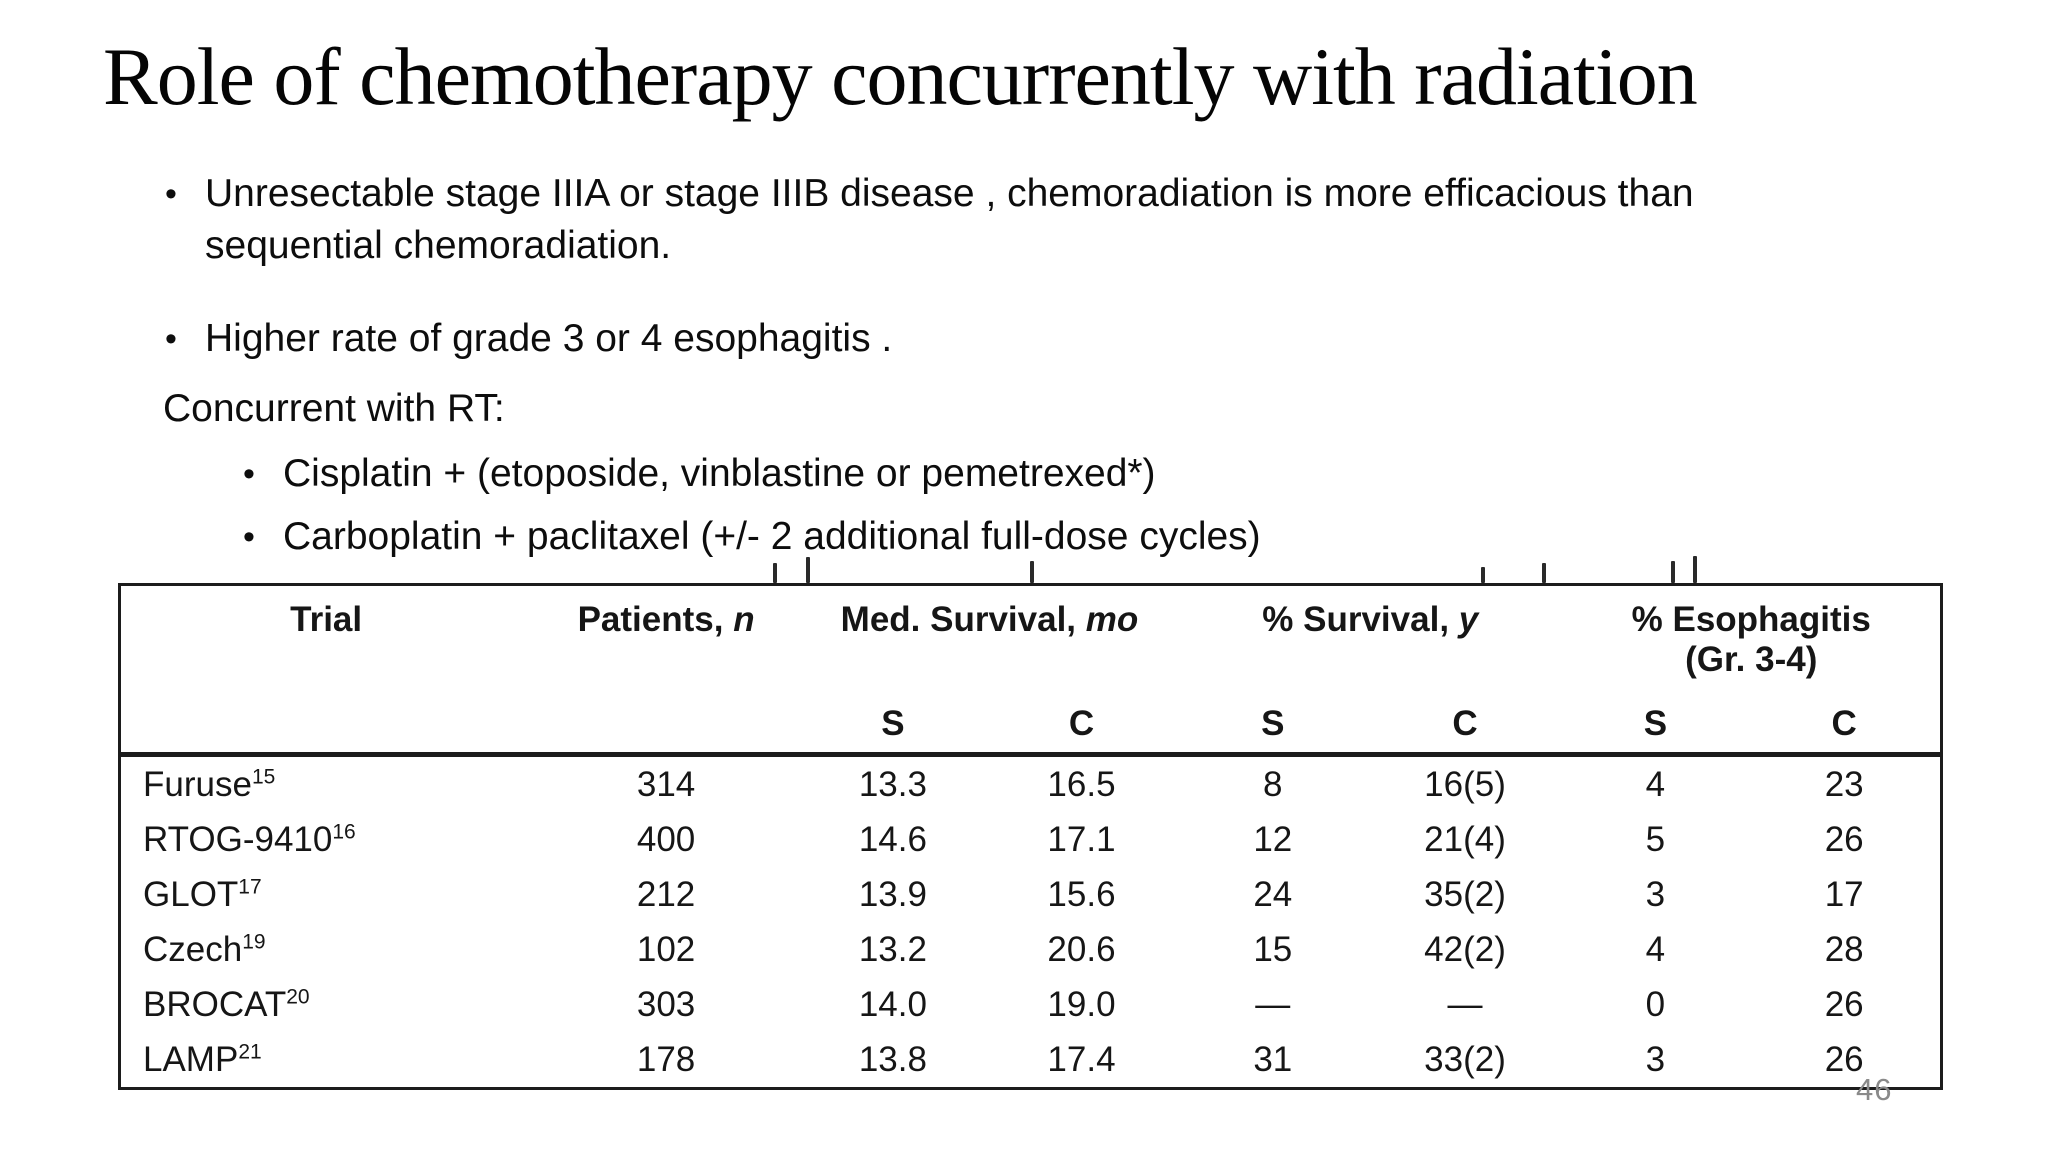 The width and height of the screenshot is (2048, 1152). I want to click on col-header-esophagitis: % Esophagitis (Gr. 3-4), so click(1751, 639).